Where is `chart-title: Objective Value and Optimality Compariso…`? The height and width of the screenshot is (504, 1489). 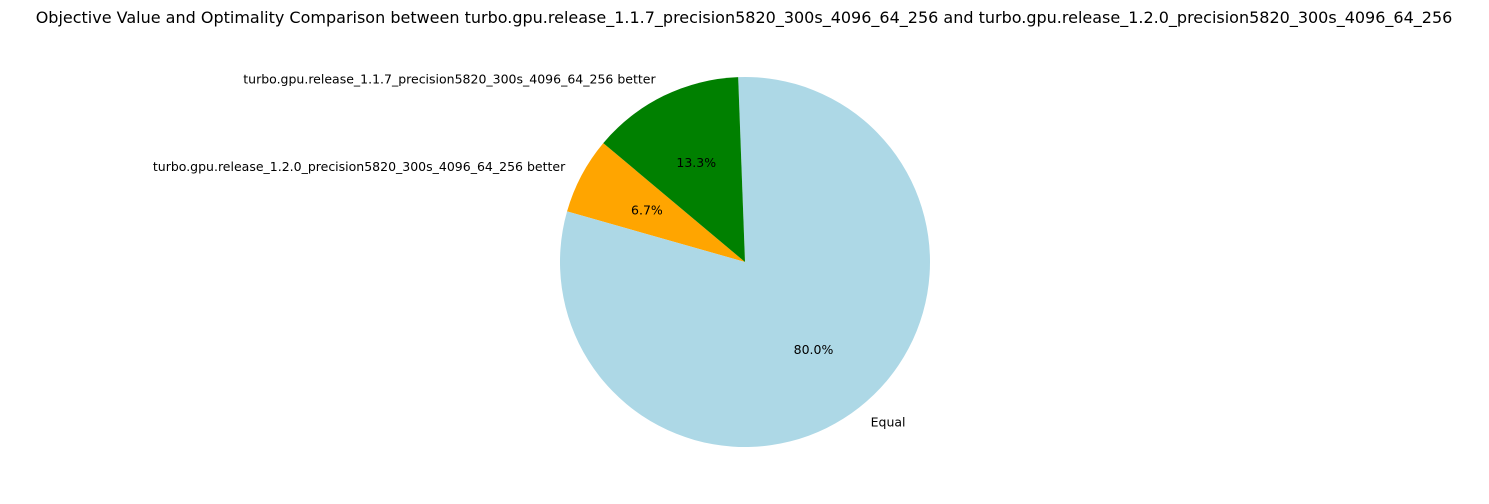
chart-title: Objective Value and Optimality Compariso… is located at coordinates (744, 18).